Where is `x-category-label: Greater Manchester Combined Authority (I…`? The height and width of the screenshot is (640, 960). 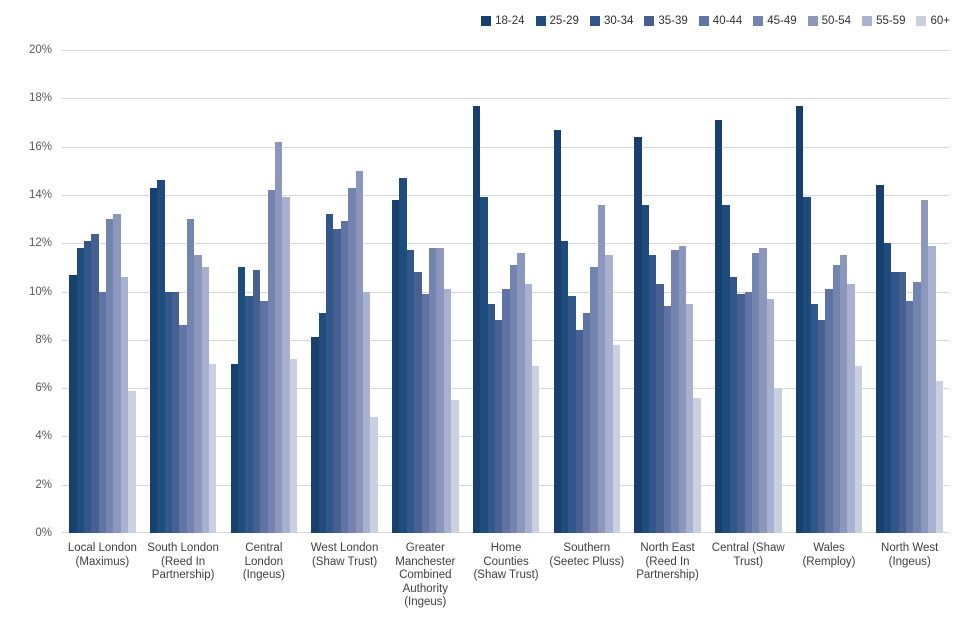
x-category-label: Greater Manchester Combined Authority (I… is located at coordinates (425, 575).